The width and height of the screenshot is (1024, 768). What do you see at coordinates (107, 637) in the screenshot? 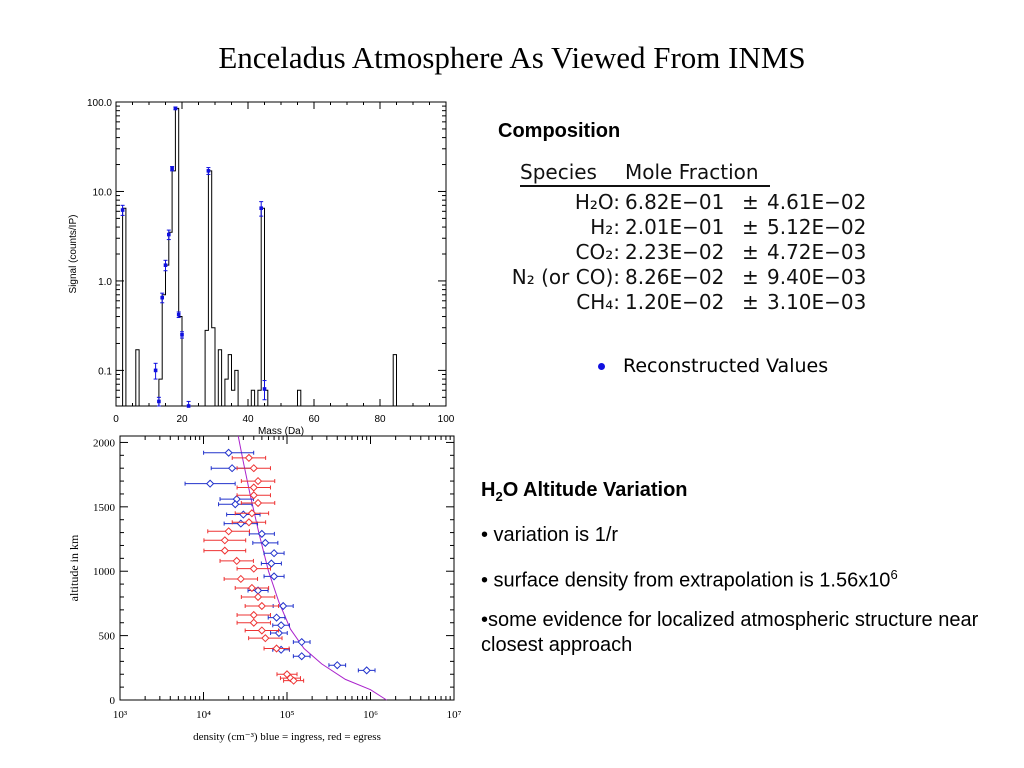
I see `y-tick-label: 500` at bounding box center [107, 637].